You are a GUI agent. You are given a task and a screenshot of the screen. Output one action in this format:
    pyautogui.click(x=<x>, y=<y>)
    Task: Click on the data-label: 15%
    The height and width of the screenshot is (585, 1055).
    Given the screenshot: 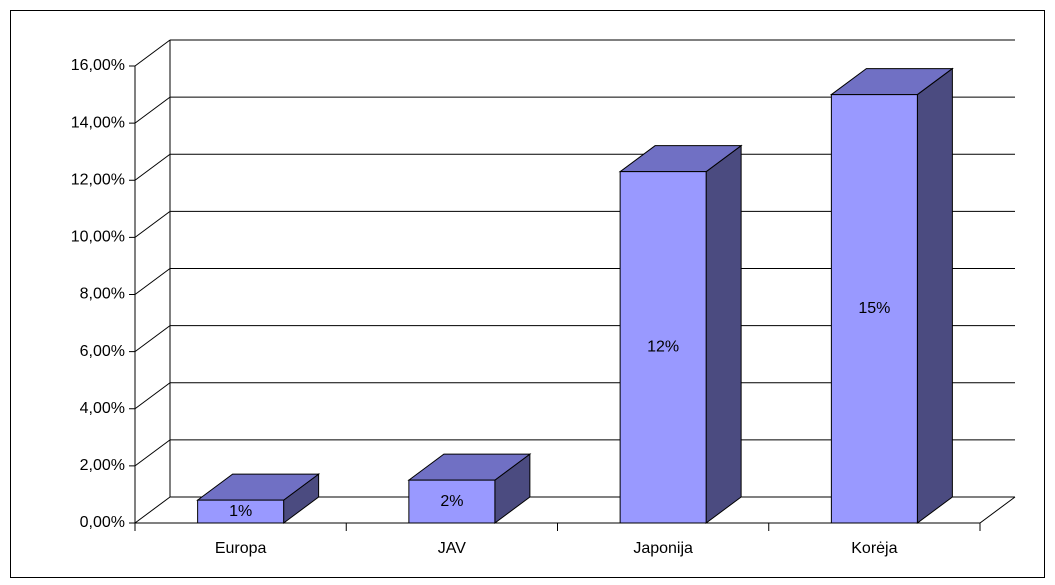 What is the action you would take?
    pyautogui.click(x=874, y=308)
    